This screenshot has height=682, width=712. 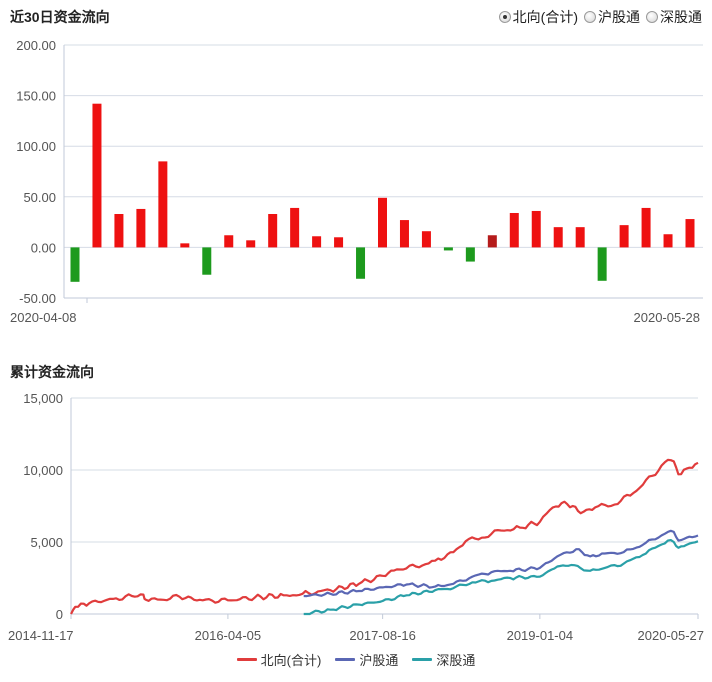 What do you see at coordinates (671, 635) in the screenshot?
I see `line-x-tick-label: 2020-05-27` at bounding box center [671, 635].